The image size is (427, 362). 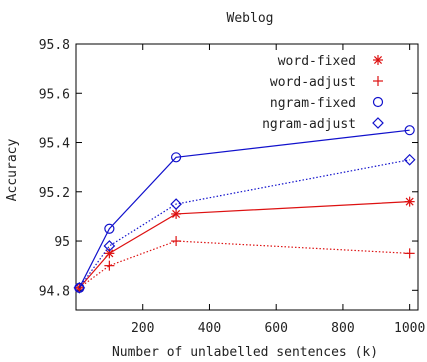 What do you see at coordinates (313, 82) in the screenshot?
I see `legend-label: word-adjust` at bounding box center [313, 82].